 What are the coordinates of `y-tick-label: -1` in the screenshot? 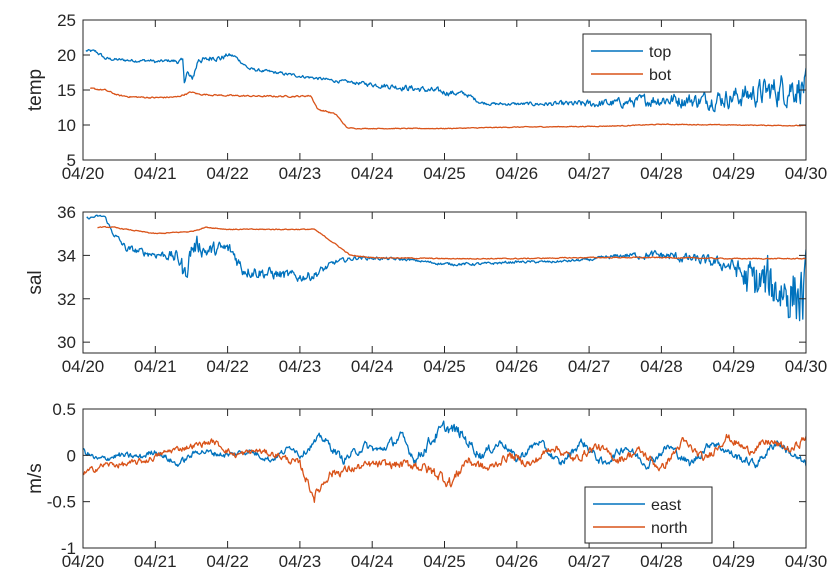 It's located at (68, 548).